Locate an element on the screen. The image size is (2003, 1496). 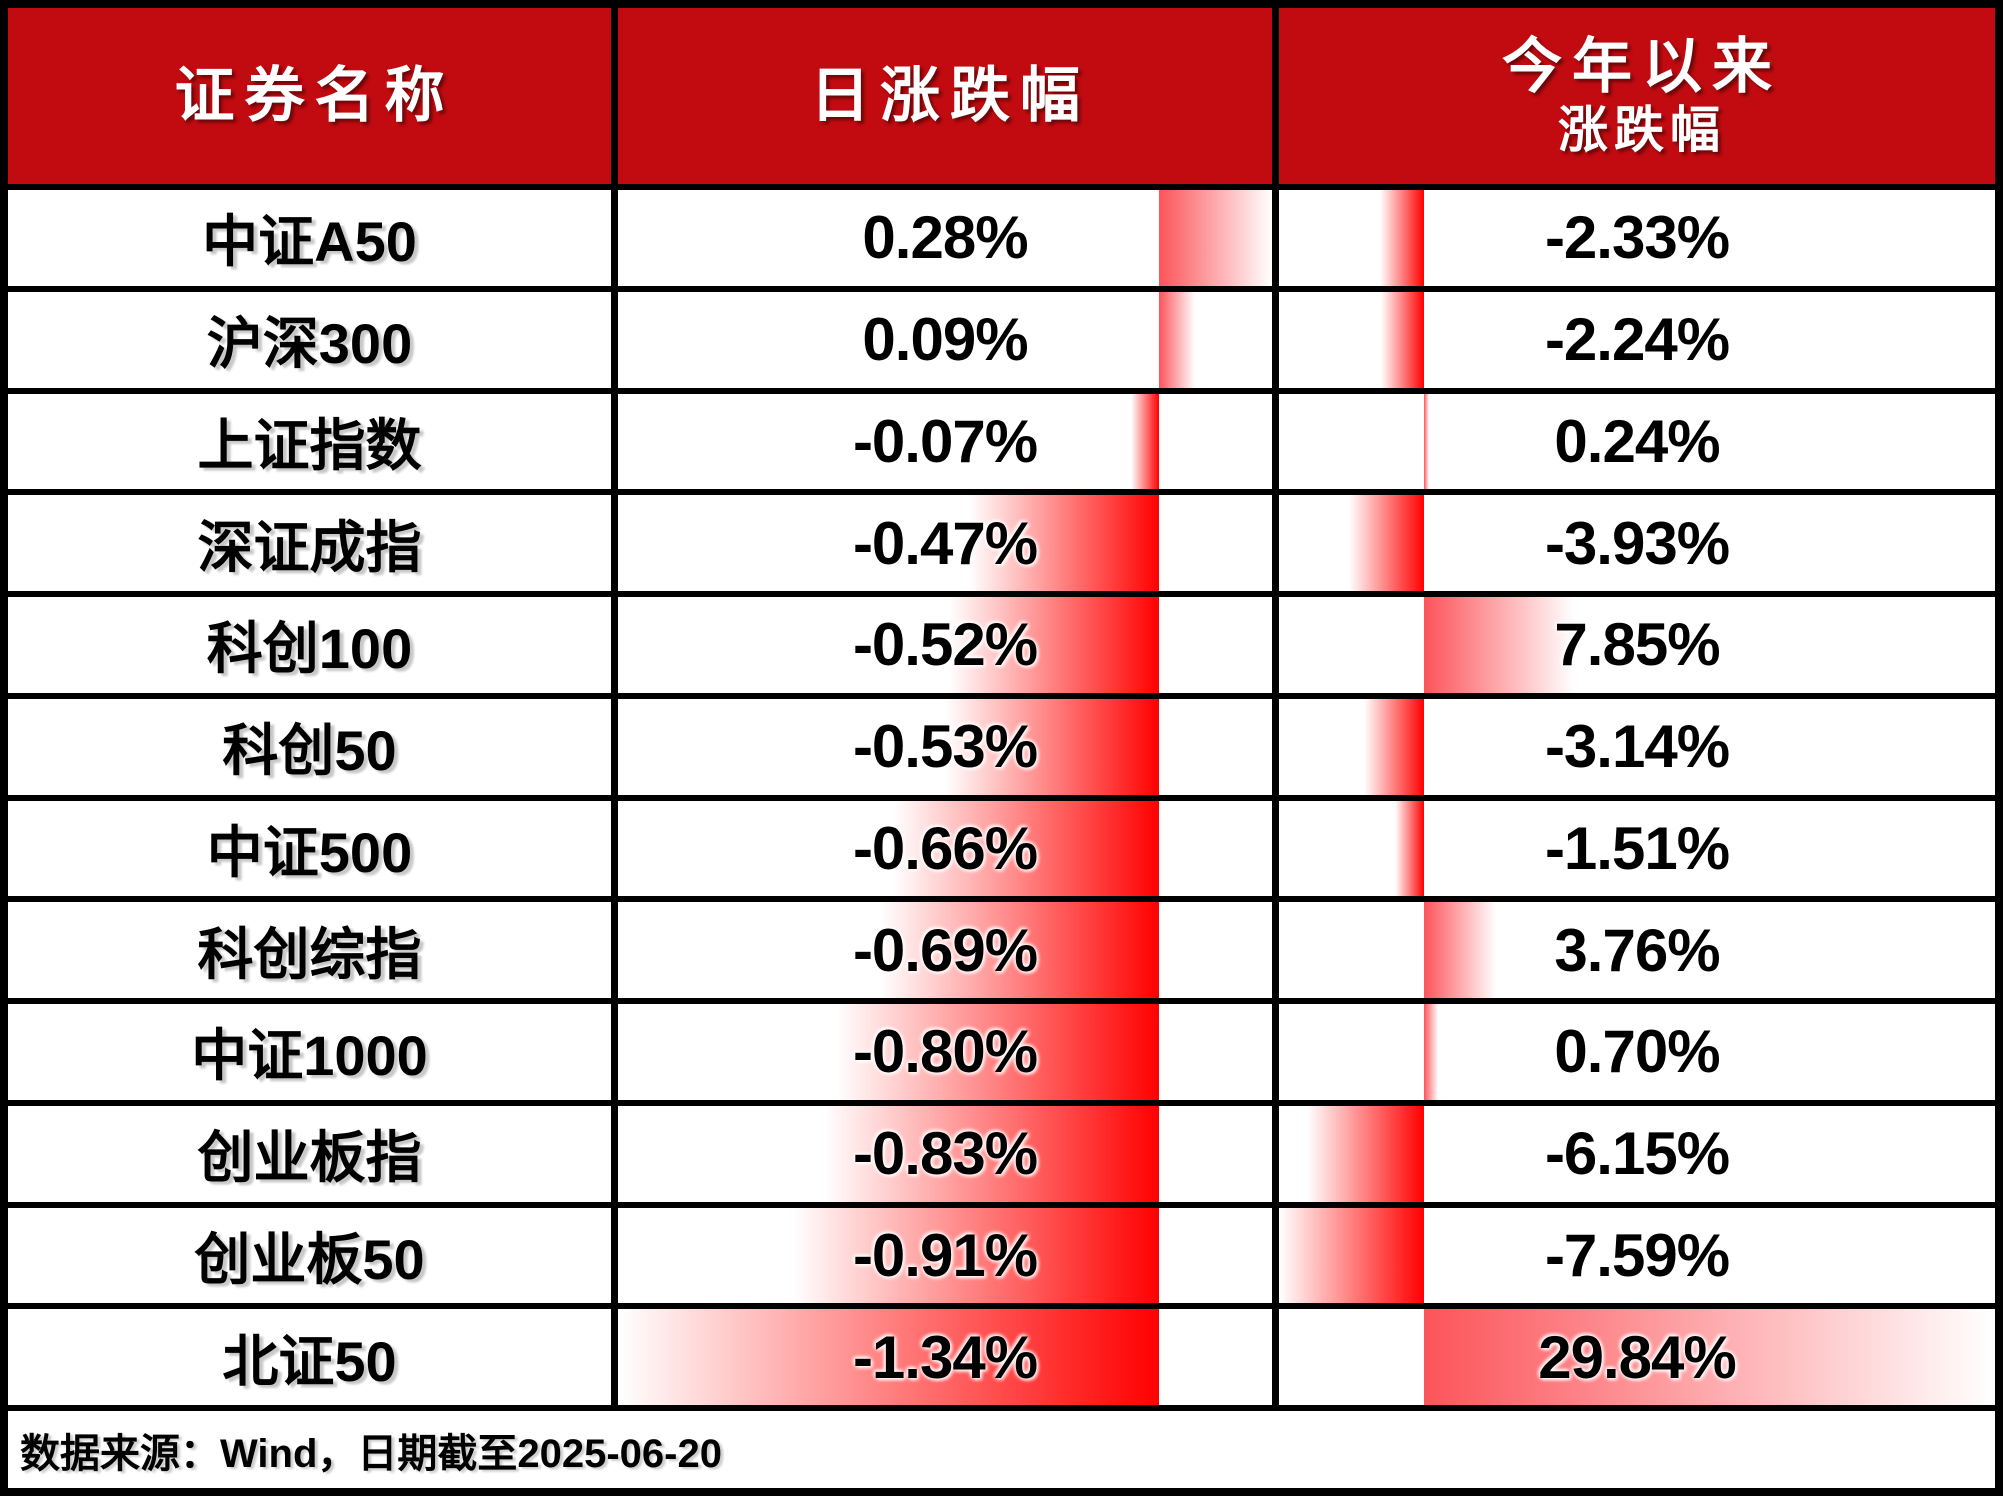
daily-change-cell: -0.91% is located at coordinates (948, 1258).